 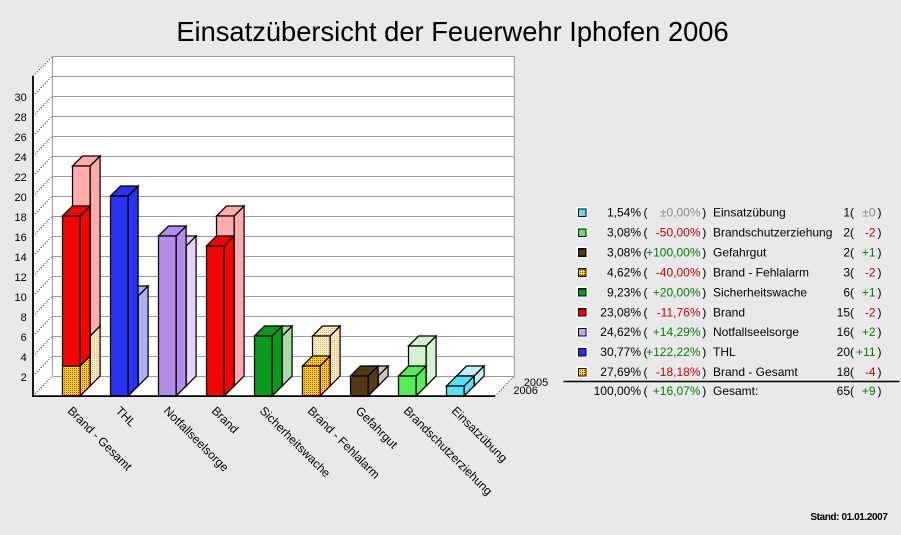 I want to click on svg-text: 20, so click(x=21, y=198).